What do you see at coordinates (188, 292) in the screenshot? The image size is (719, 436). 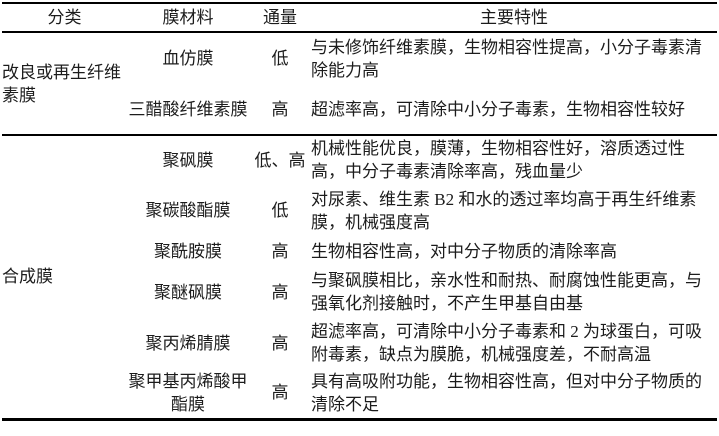 I see `material-cell: 聚醚砜膜` at bounding box center [188, 292].